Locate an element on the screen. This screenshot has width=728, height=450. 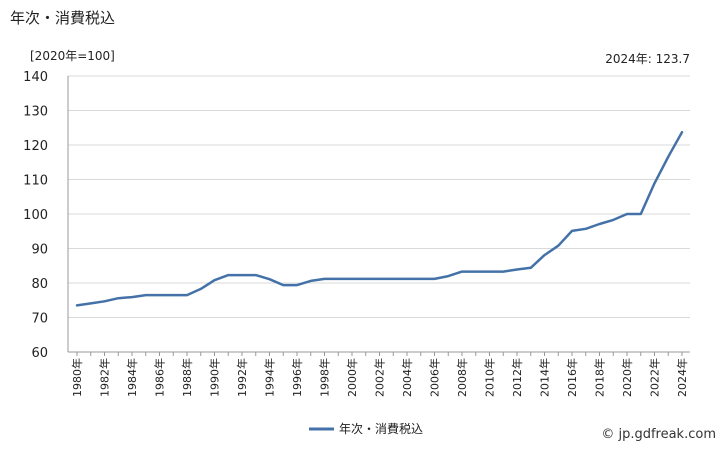
x-tick-label: 1990年 is located at coordinates (215, 377).